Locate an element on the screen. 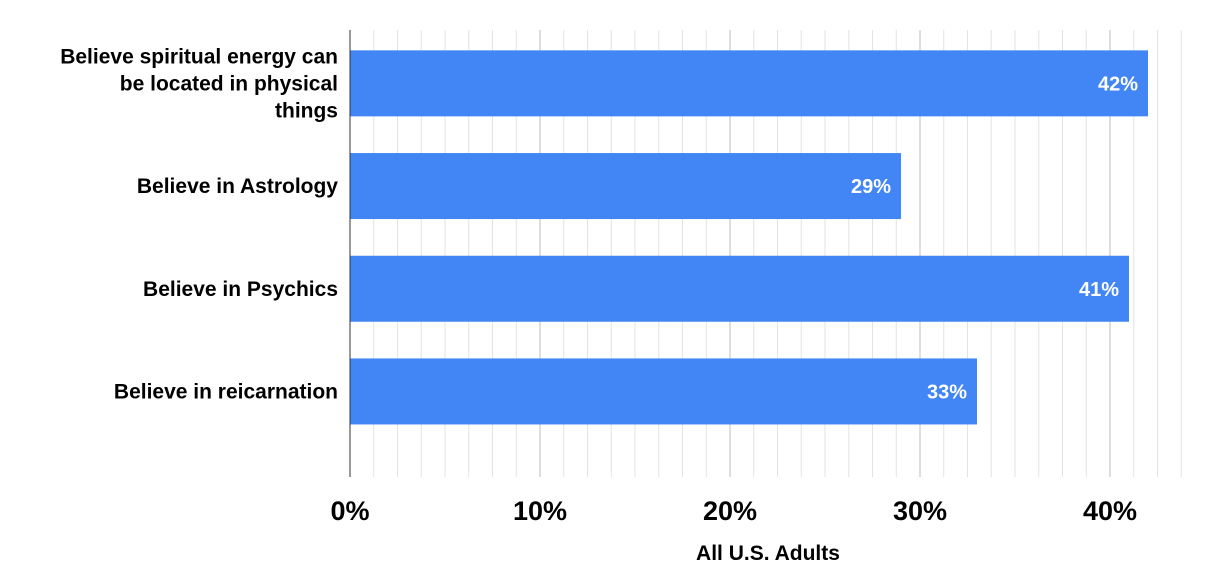  bar-data-label-1: 29% is located at coordinates (871, 187).